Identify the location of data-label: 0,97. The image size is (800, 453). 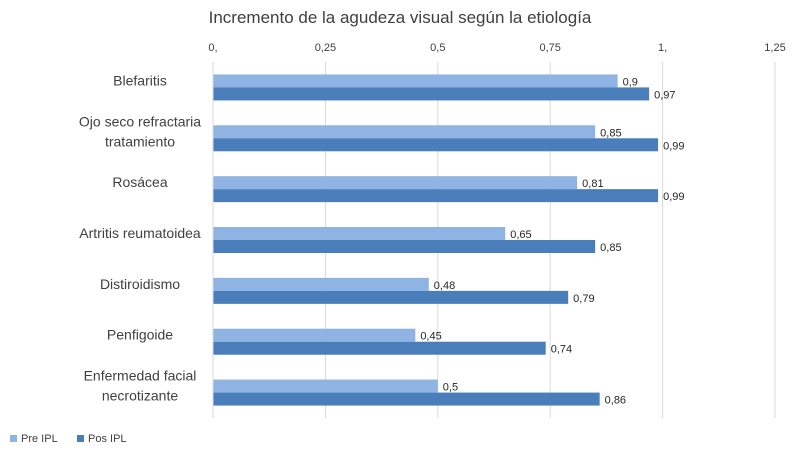
(664, 95).